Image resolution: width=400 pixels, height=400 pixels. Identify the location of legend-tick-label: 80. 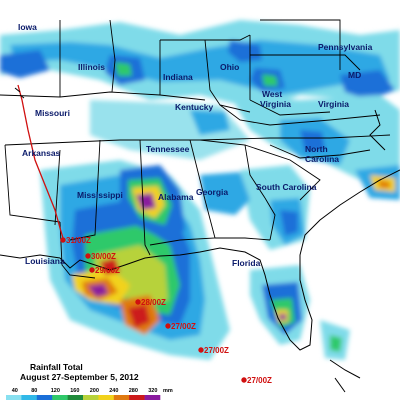
(34, 391).